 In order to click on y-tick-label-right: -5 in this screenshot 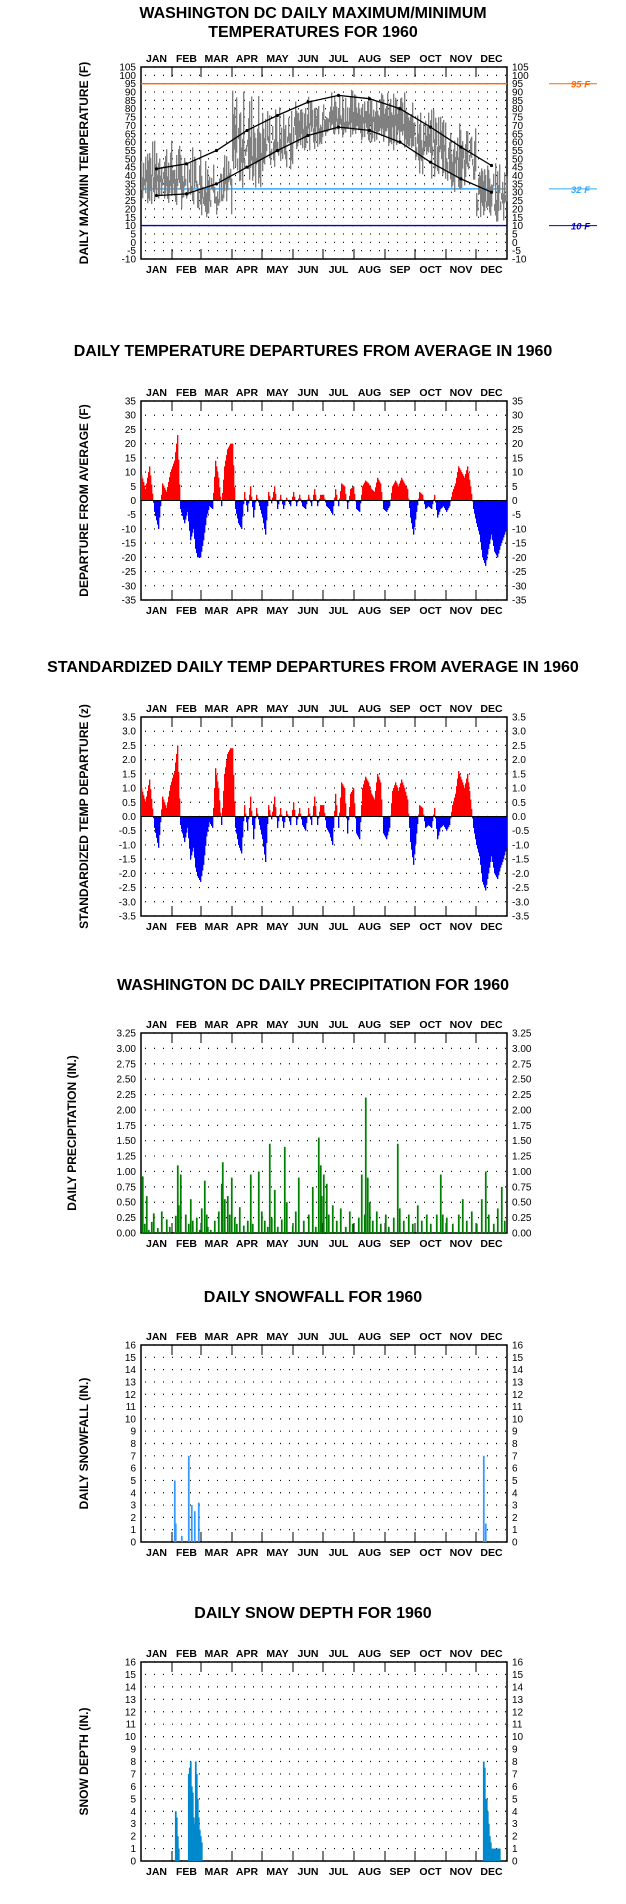, I will do `click(516, 515)`.